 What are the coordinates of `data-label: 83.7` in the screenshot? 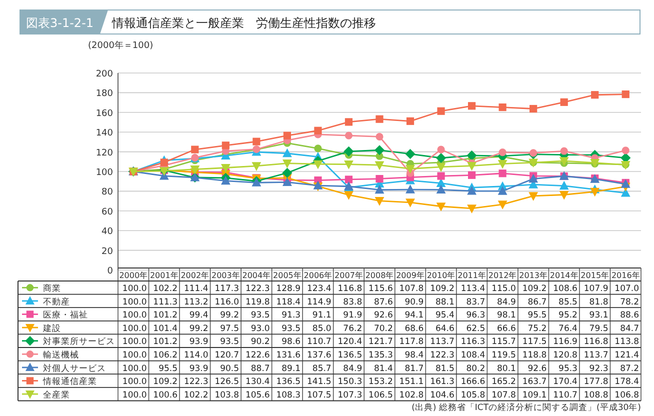 It's located at (476, 302).